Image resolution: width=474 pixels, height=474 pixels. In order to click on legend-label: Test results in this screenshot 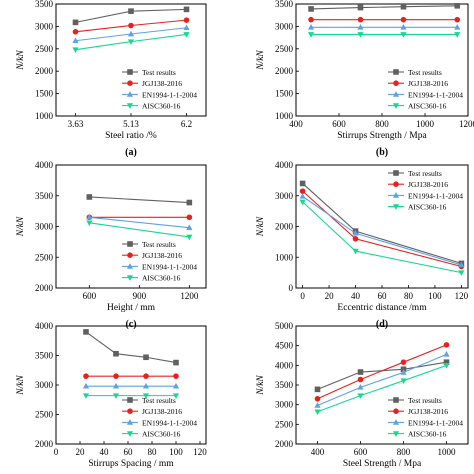, I will do `click(425, 400)`.